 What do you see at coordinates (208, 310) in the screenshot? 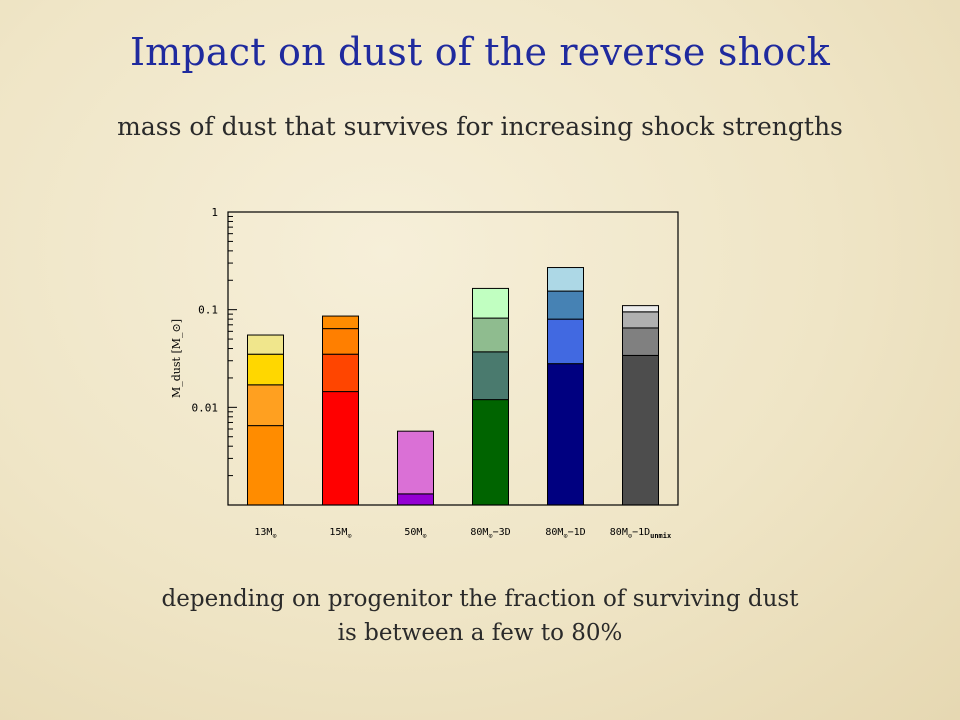
I see `y-tick-label: 0.1` at bounding box center [208, 310].